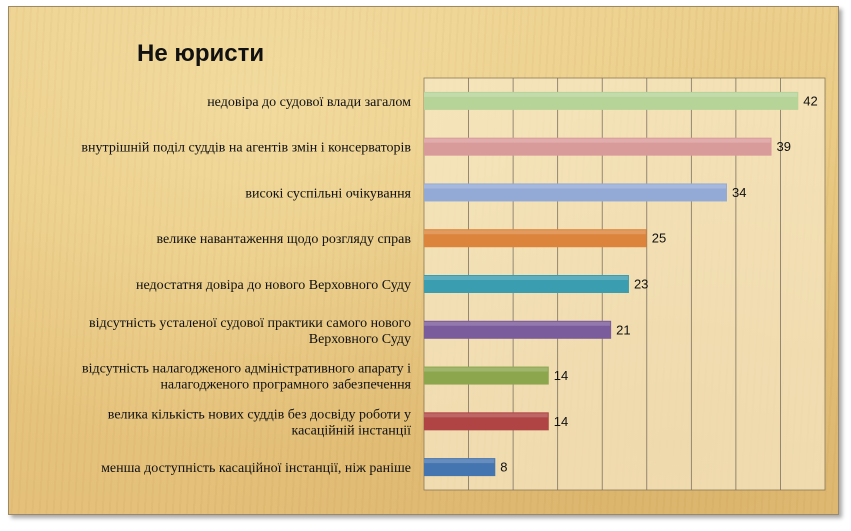 The image size is (851, 531). I want to click on category-label-line: недовіра до судової влади загалом, so click(309, 102).